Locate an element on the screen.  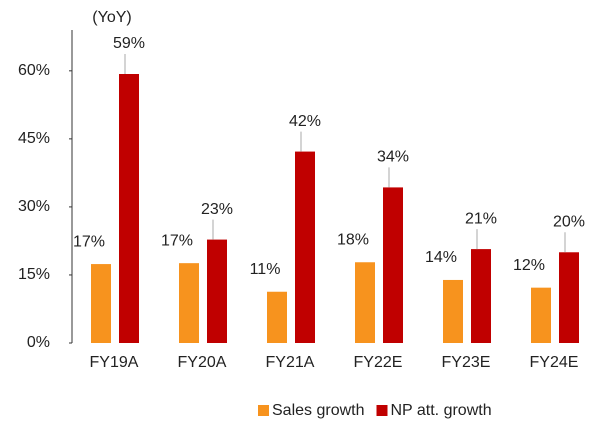
x-tick-label: FY22E is located at coordinates (378, 362).